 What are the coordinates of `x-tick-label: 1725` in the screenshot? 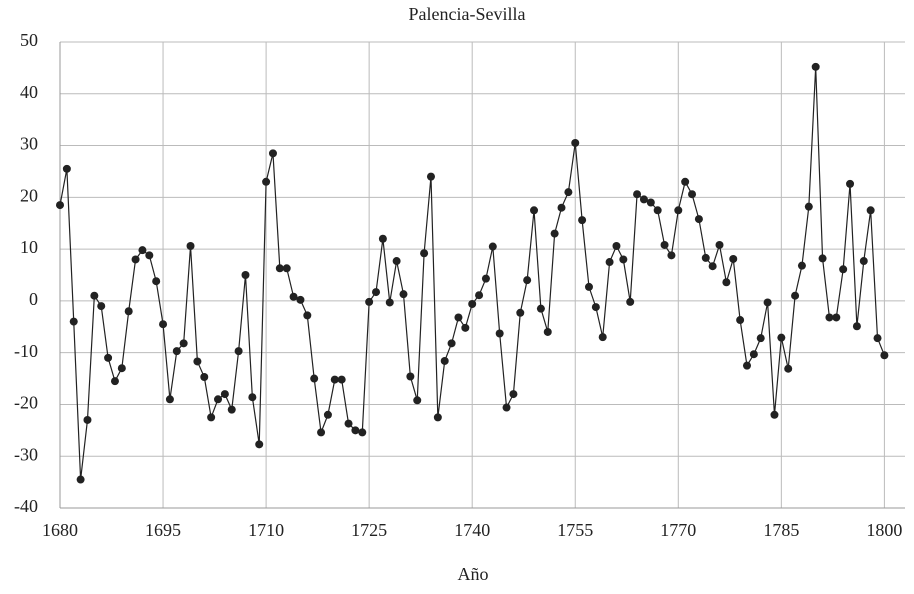 It's located at (369, 530).